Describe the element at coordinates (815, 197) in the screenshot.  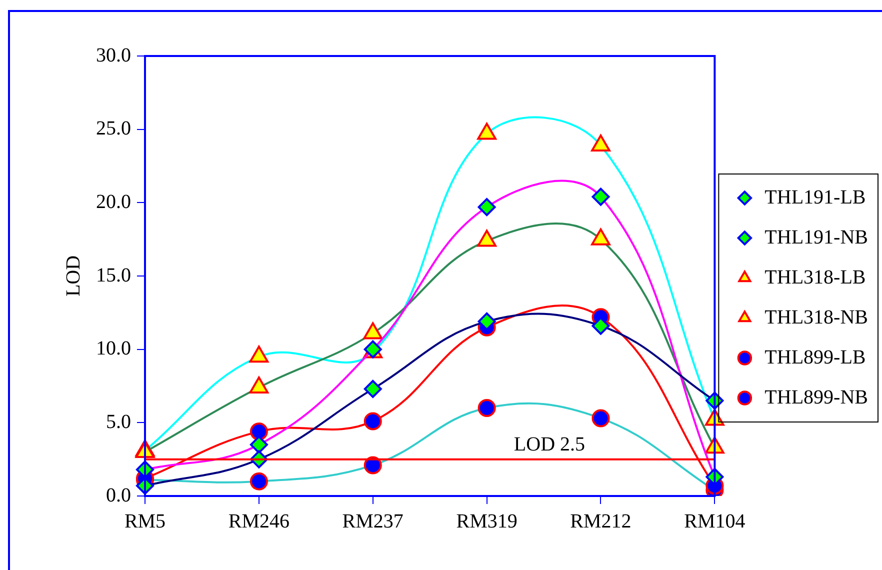
I see `legend-label: THL191-LB` at that location.